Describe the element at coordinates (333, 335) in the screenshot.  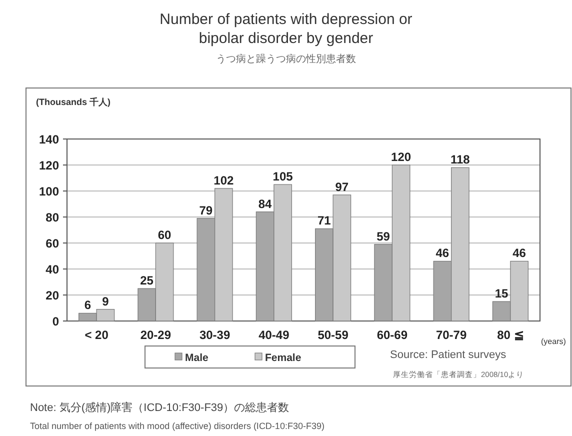
I see `x-tick-label: 50-59` at that location.